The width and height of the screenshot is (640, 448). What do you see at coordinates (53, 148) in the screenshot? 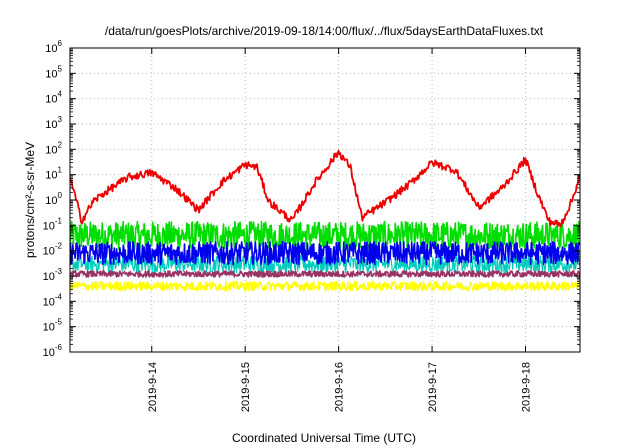
I see `y-tick-label: 10²` at bounding box center [53, 148].